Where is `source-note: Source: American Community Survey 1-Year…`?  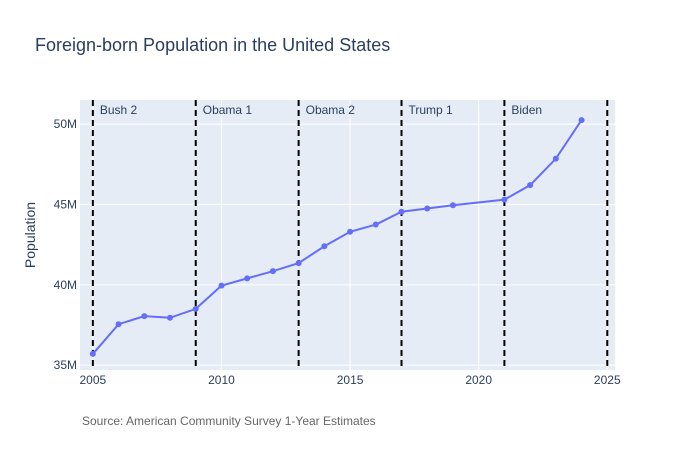 source-note: Source: American Community Survey 1-Year… is located at coordinates (229, 421).